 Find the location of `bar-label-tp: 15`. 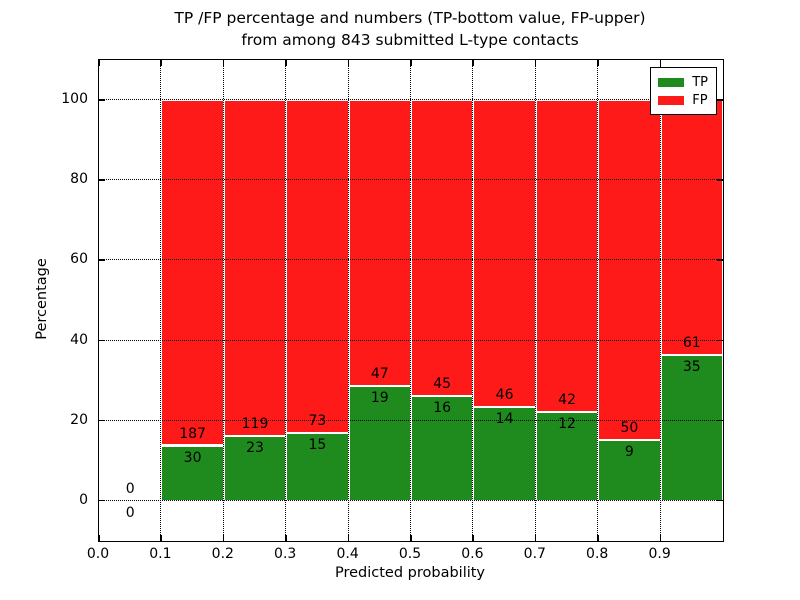

bar-label-tp: 15 is located at coordinates (317, 444).